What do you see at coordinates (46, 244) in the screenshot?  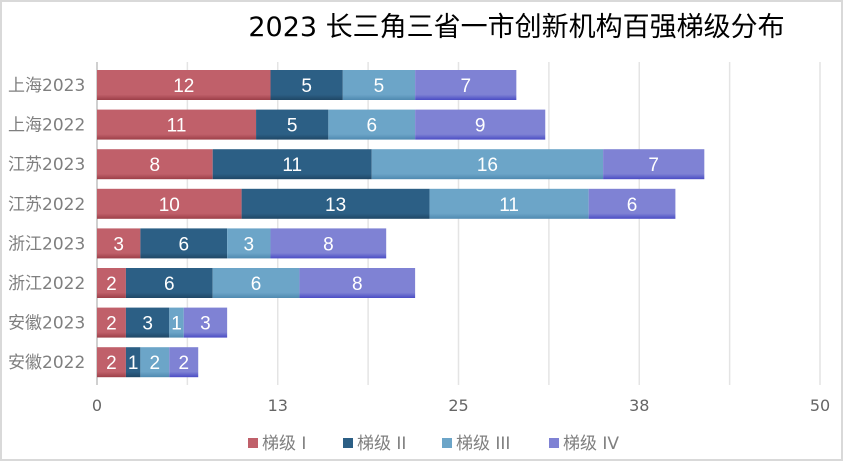 I see `category-label: 浙江2023` at bounding box center [46, 244].